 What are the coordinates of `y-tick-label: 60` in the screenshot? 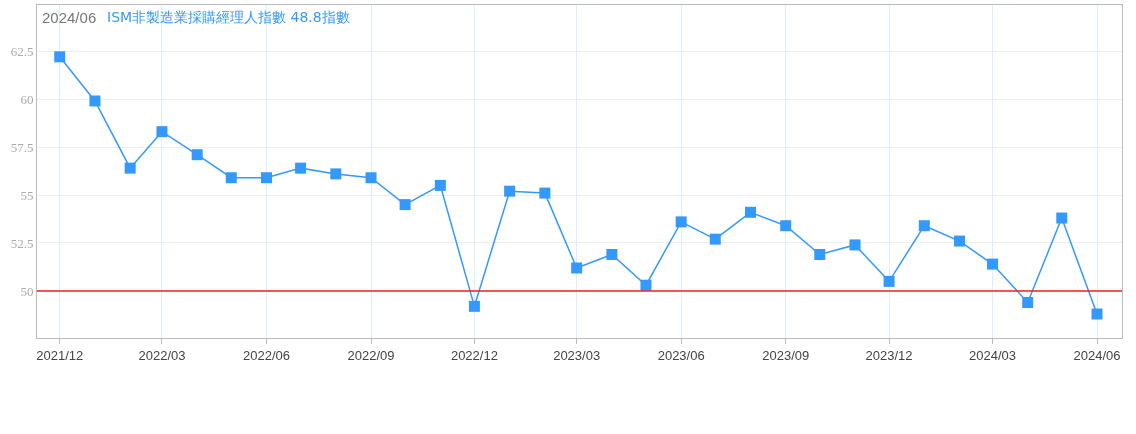 It's located at (27, 99).